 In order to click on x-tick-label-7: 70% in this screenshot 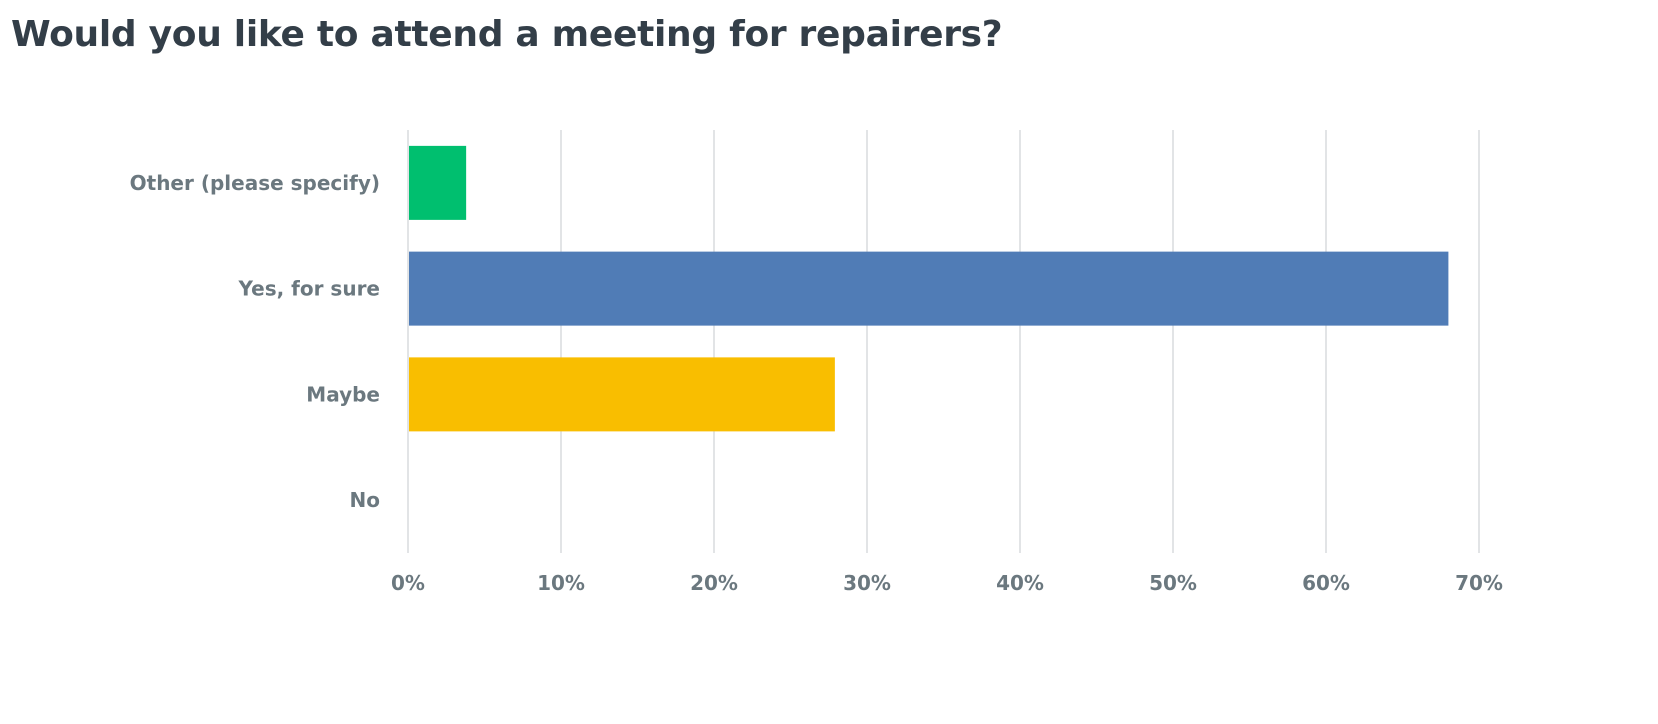, I will do `click(1479, 583)`.